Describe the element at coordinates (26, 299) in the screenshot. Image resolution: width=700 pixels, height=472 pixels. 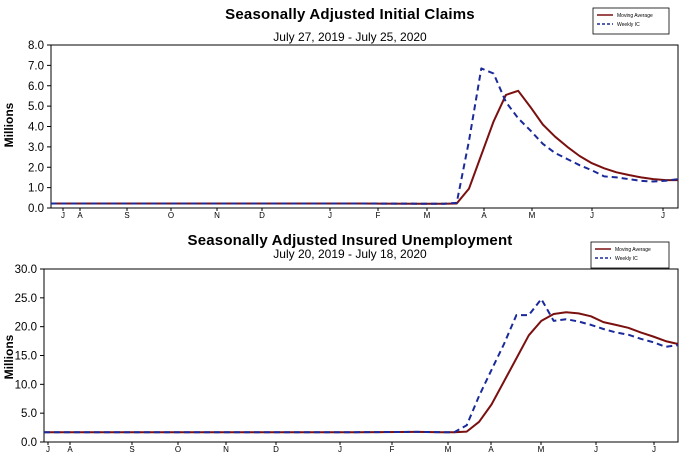
I see `y-tick-label: 25.0` at that location.